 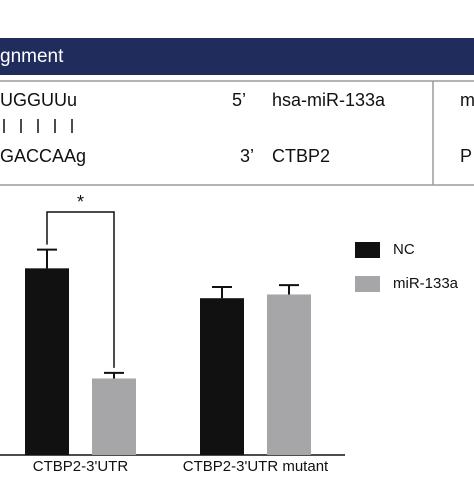 I want to click on pairing-lines, so click(x=38, y=126).